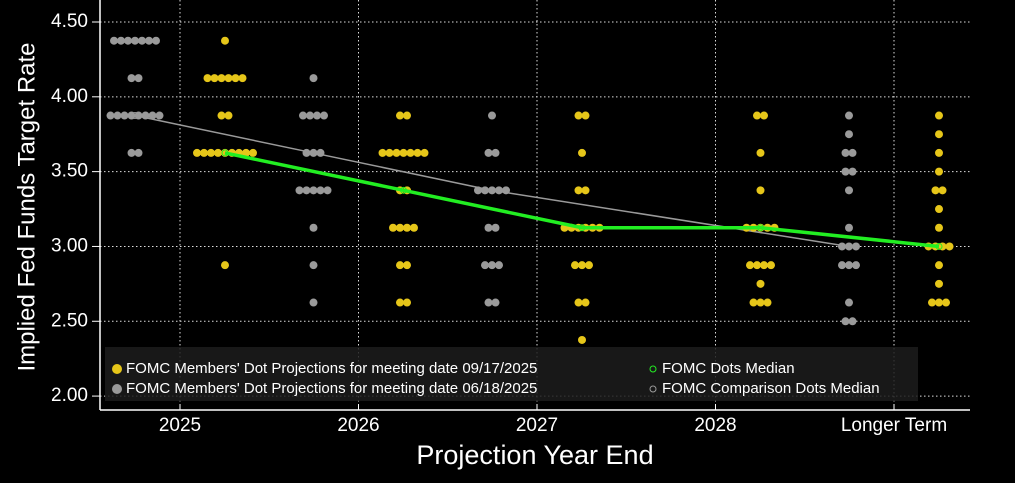 This screenshot has width=1015, height=483. I want to click on y-tick-label: 3.00, so click(69, 245).